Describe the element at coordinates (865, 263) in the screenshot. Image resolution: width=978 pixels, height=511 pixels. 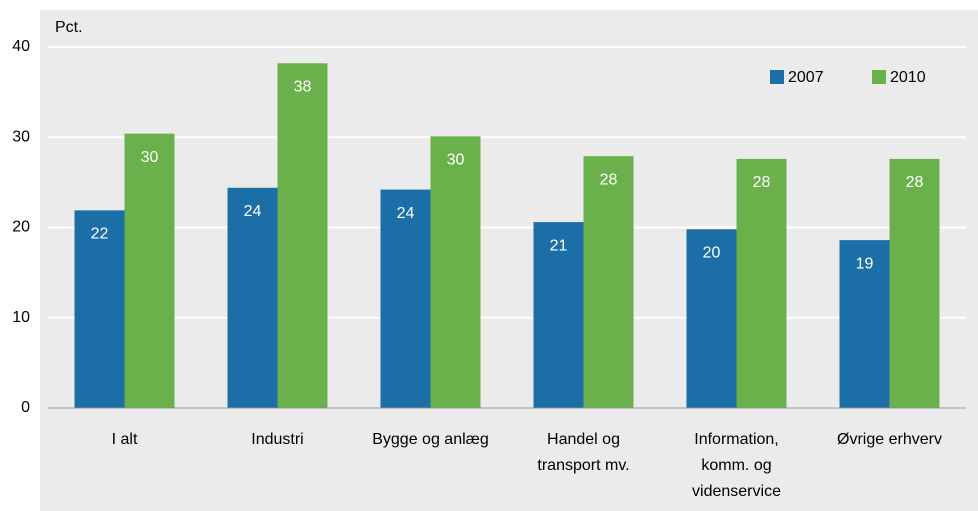
I see `value-label: 19` at that location.